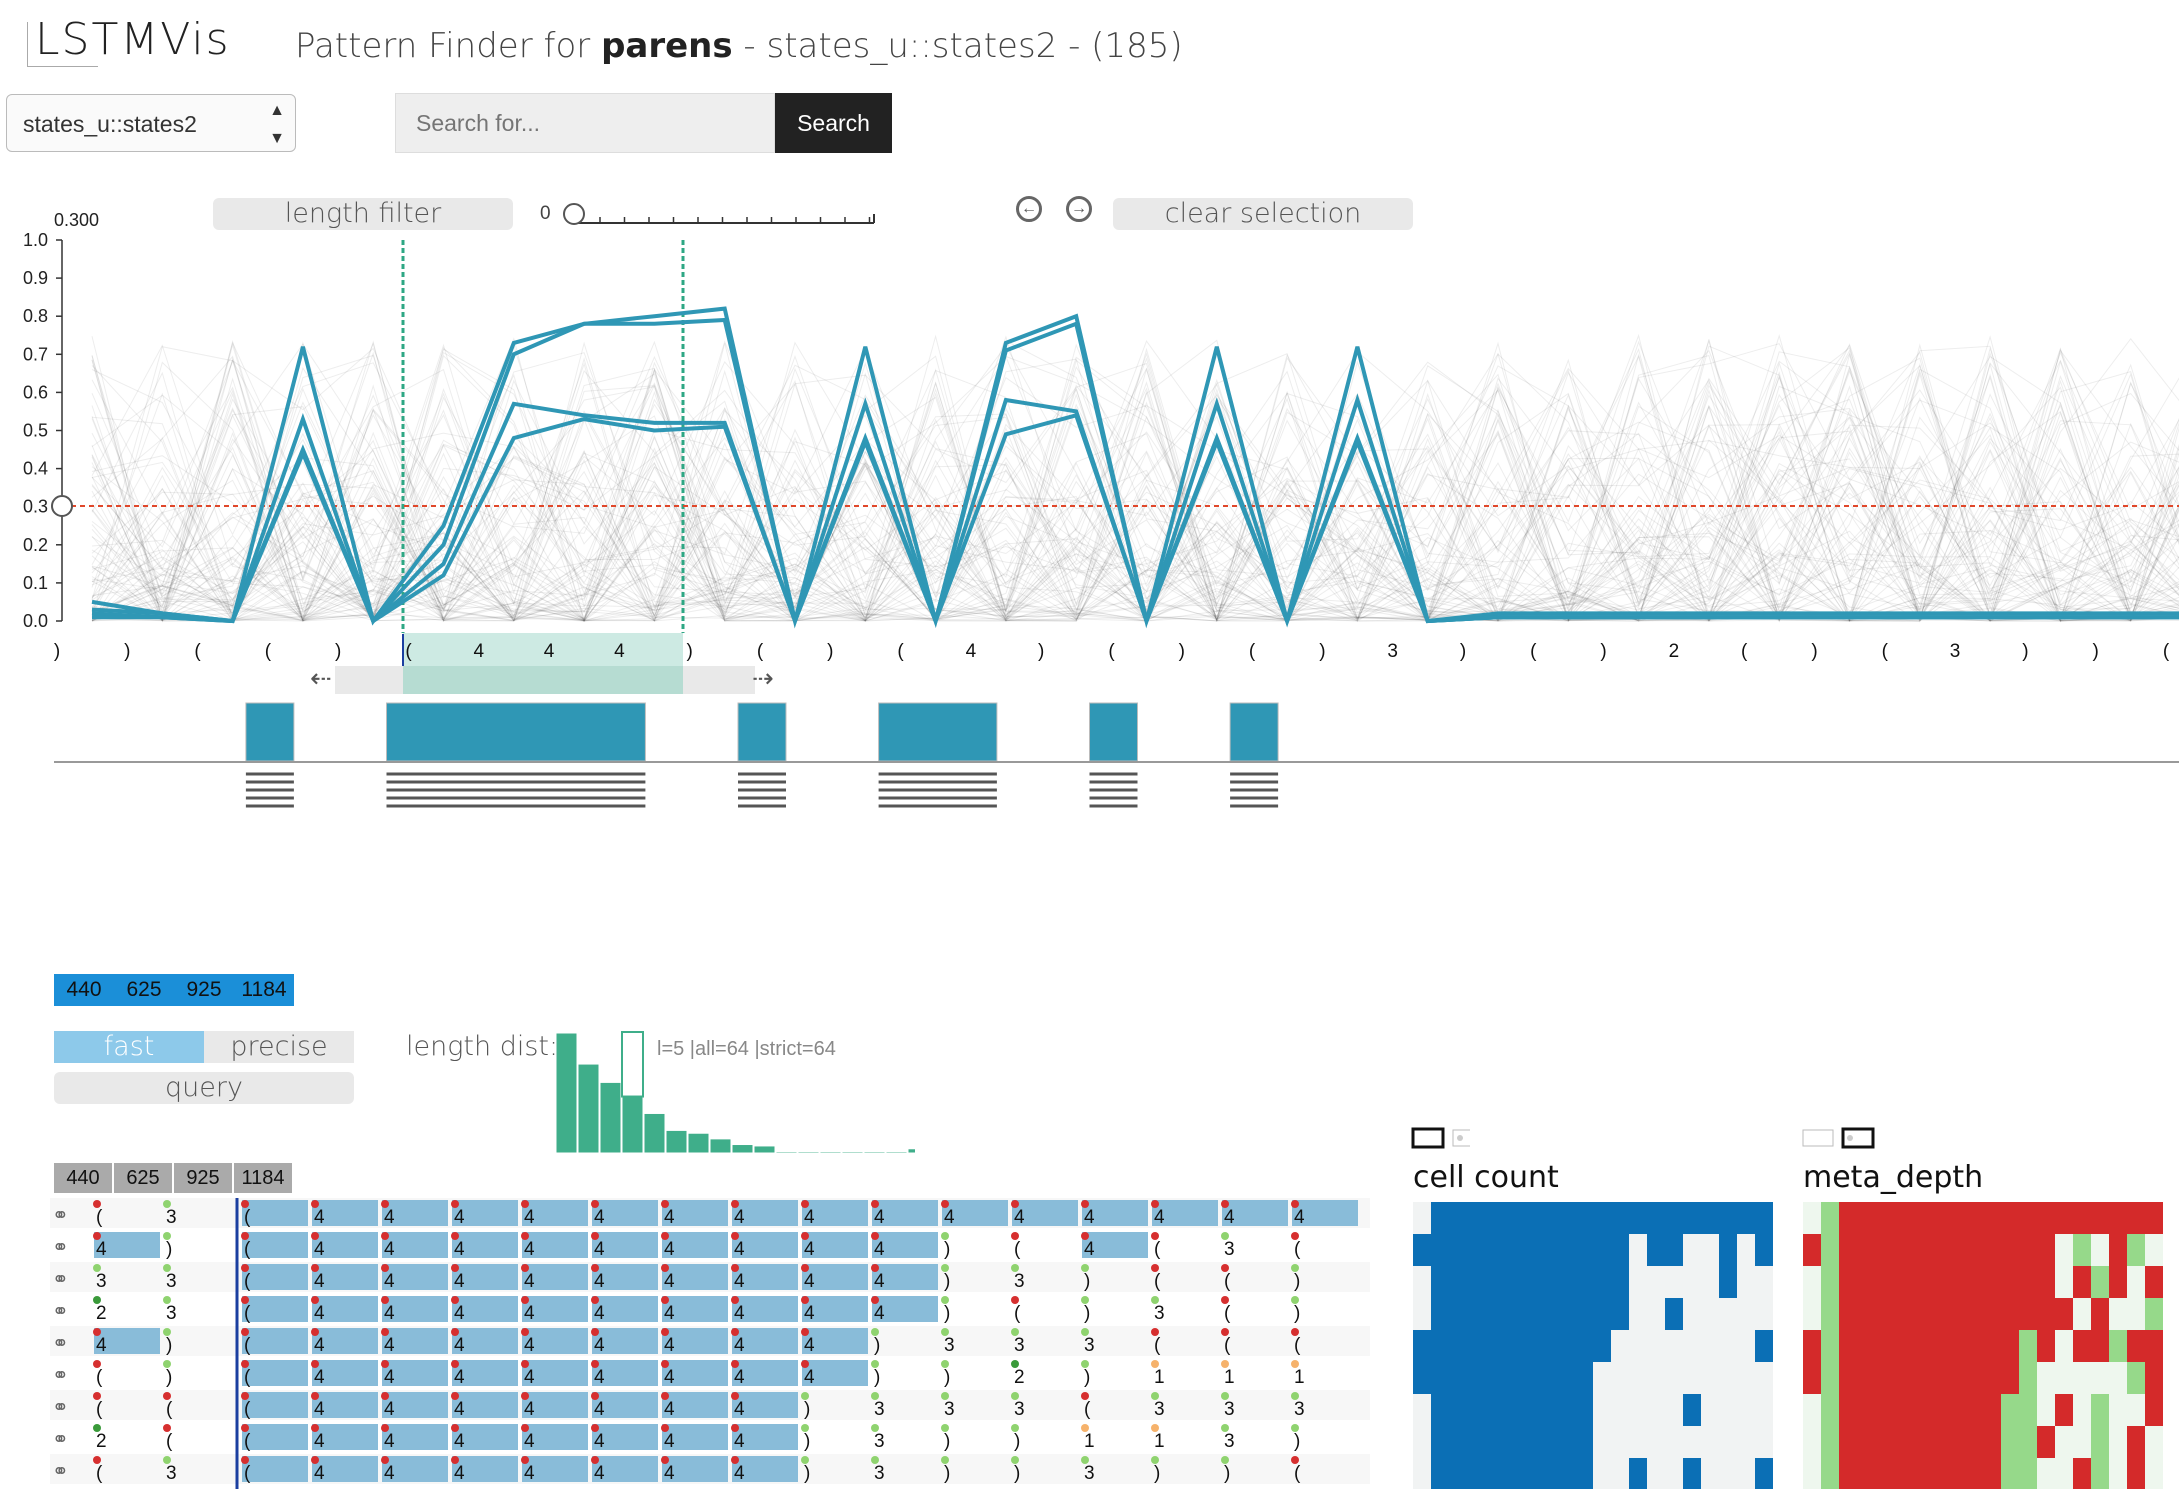 The height and width of the screenshot is (1489, 2179). Describe the element at coordinates (720, 215) in the screenshot. I see `length-slider` at that location.